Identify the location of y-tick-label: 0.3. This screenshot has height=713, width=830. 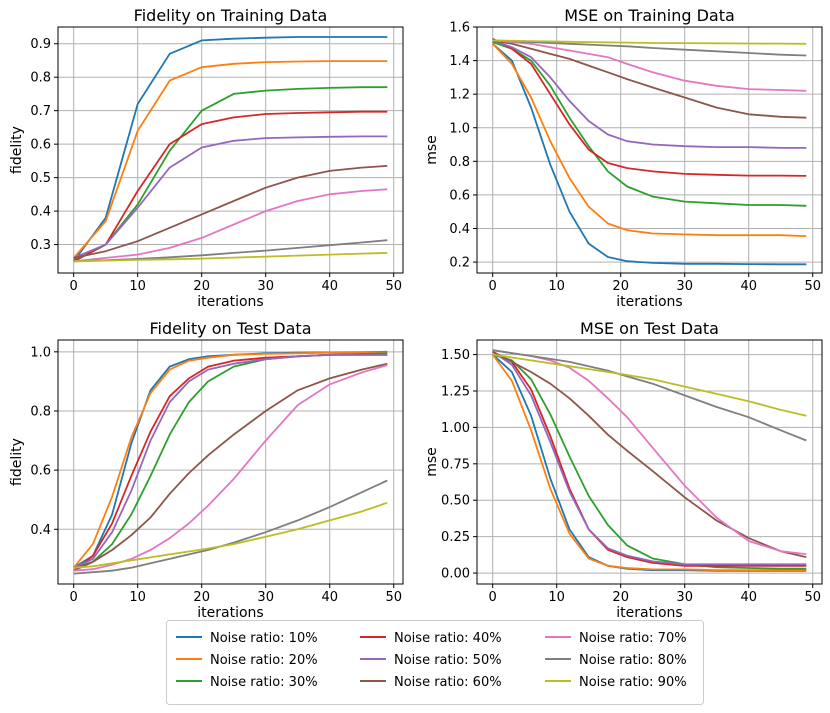
(40, 245).